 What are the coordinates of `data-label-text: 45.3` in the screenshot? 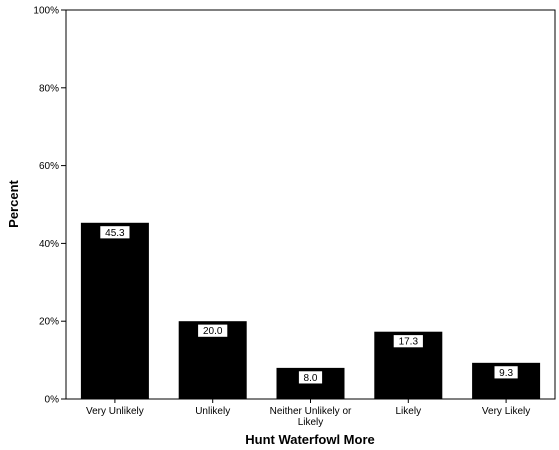 It's located at (115, 233).